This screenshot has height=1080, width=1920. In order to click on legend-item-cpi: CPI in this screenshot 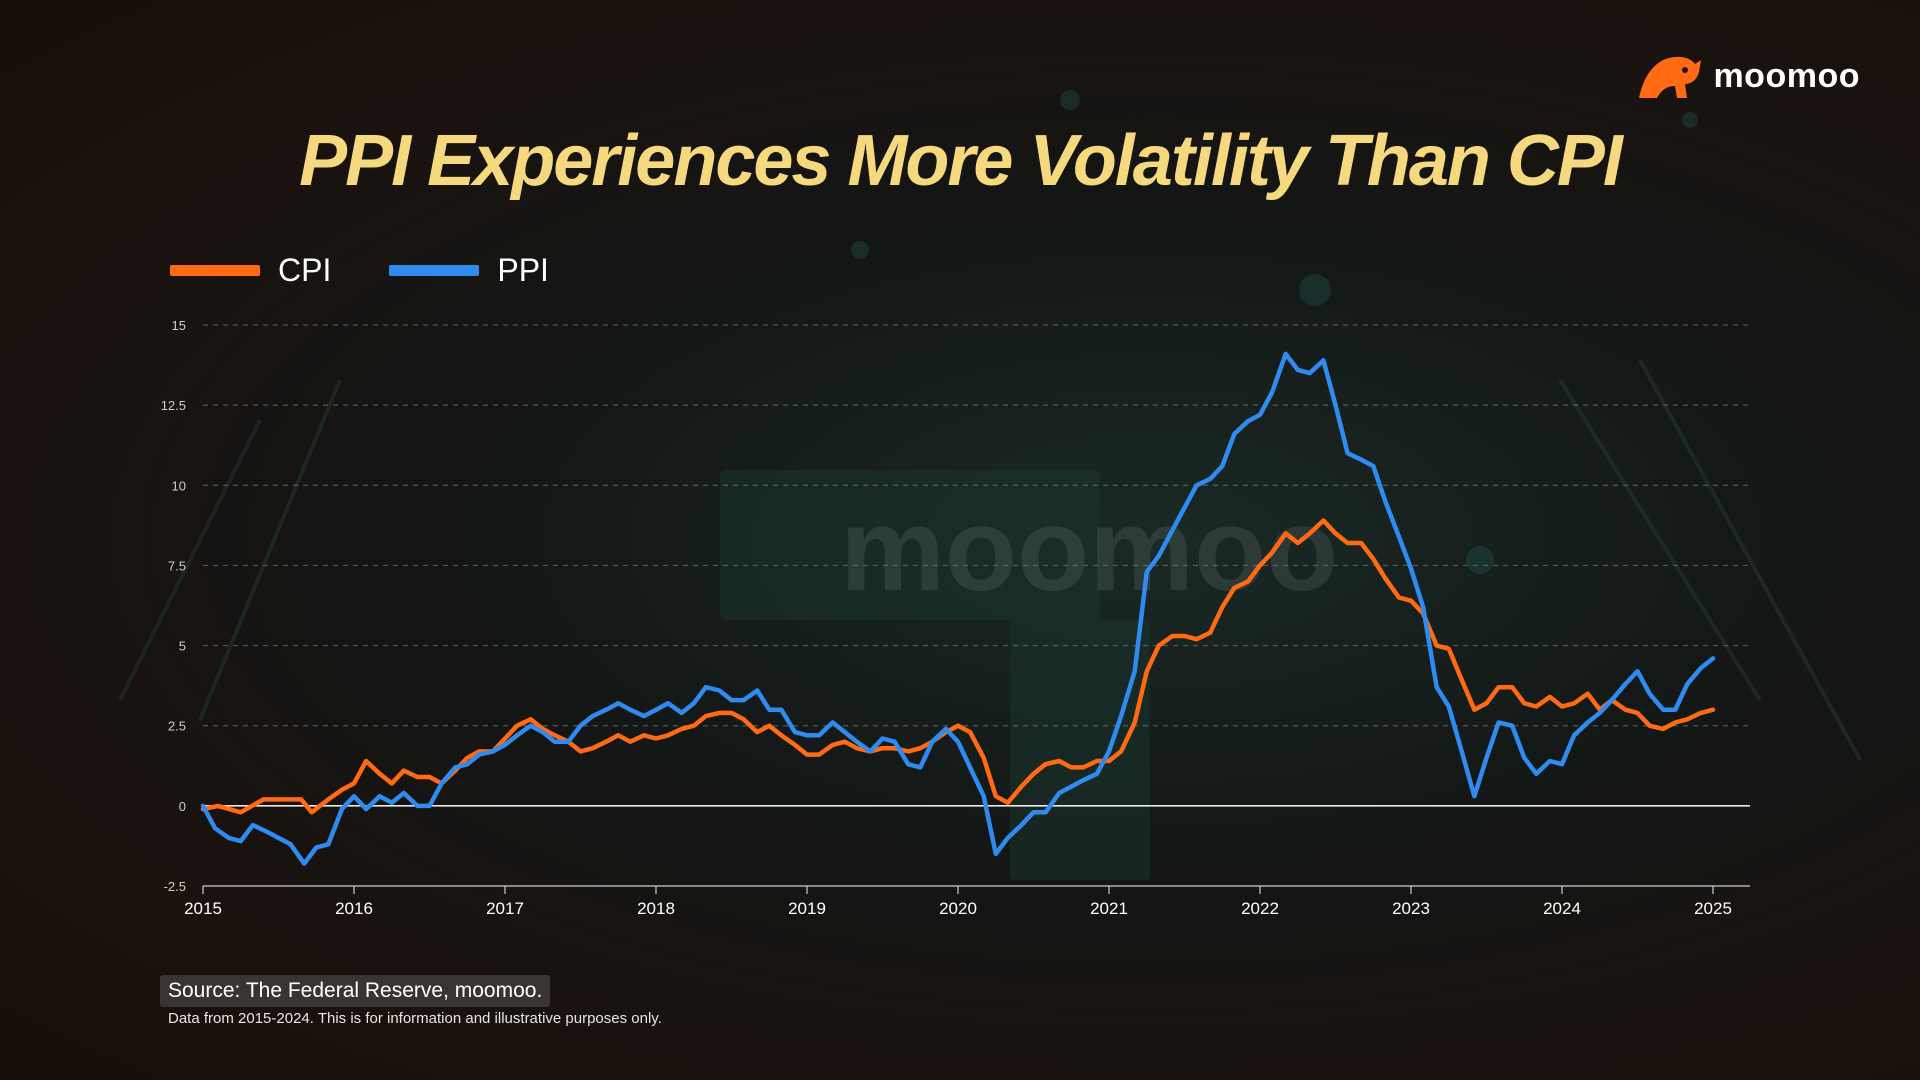, I will do `click(250, 270)`.